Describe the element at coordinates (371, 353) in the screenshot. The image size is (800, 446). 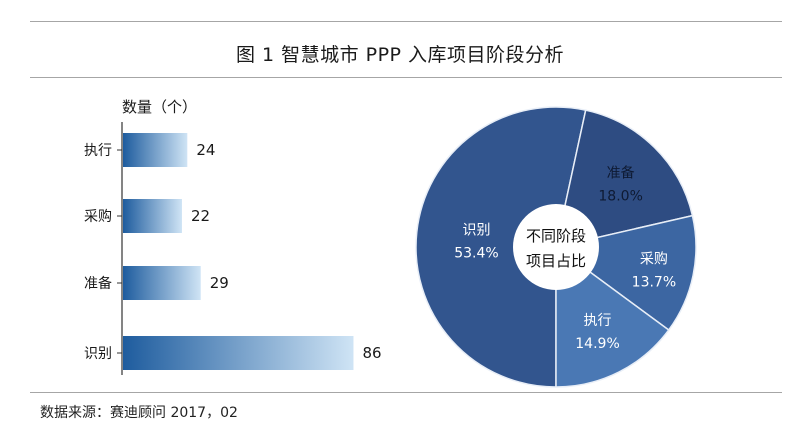
I see `bar-value-label: 86` at that location.